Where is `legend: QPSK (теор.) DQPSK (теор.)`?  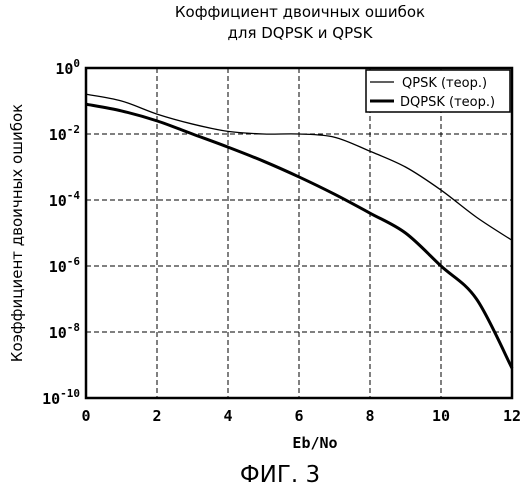
legend: QPSK (теор.) DQPSK (теор.) is located at coordinates (438, 91).